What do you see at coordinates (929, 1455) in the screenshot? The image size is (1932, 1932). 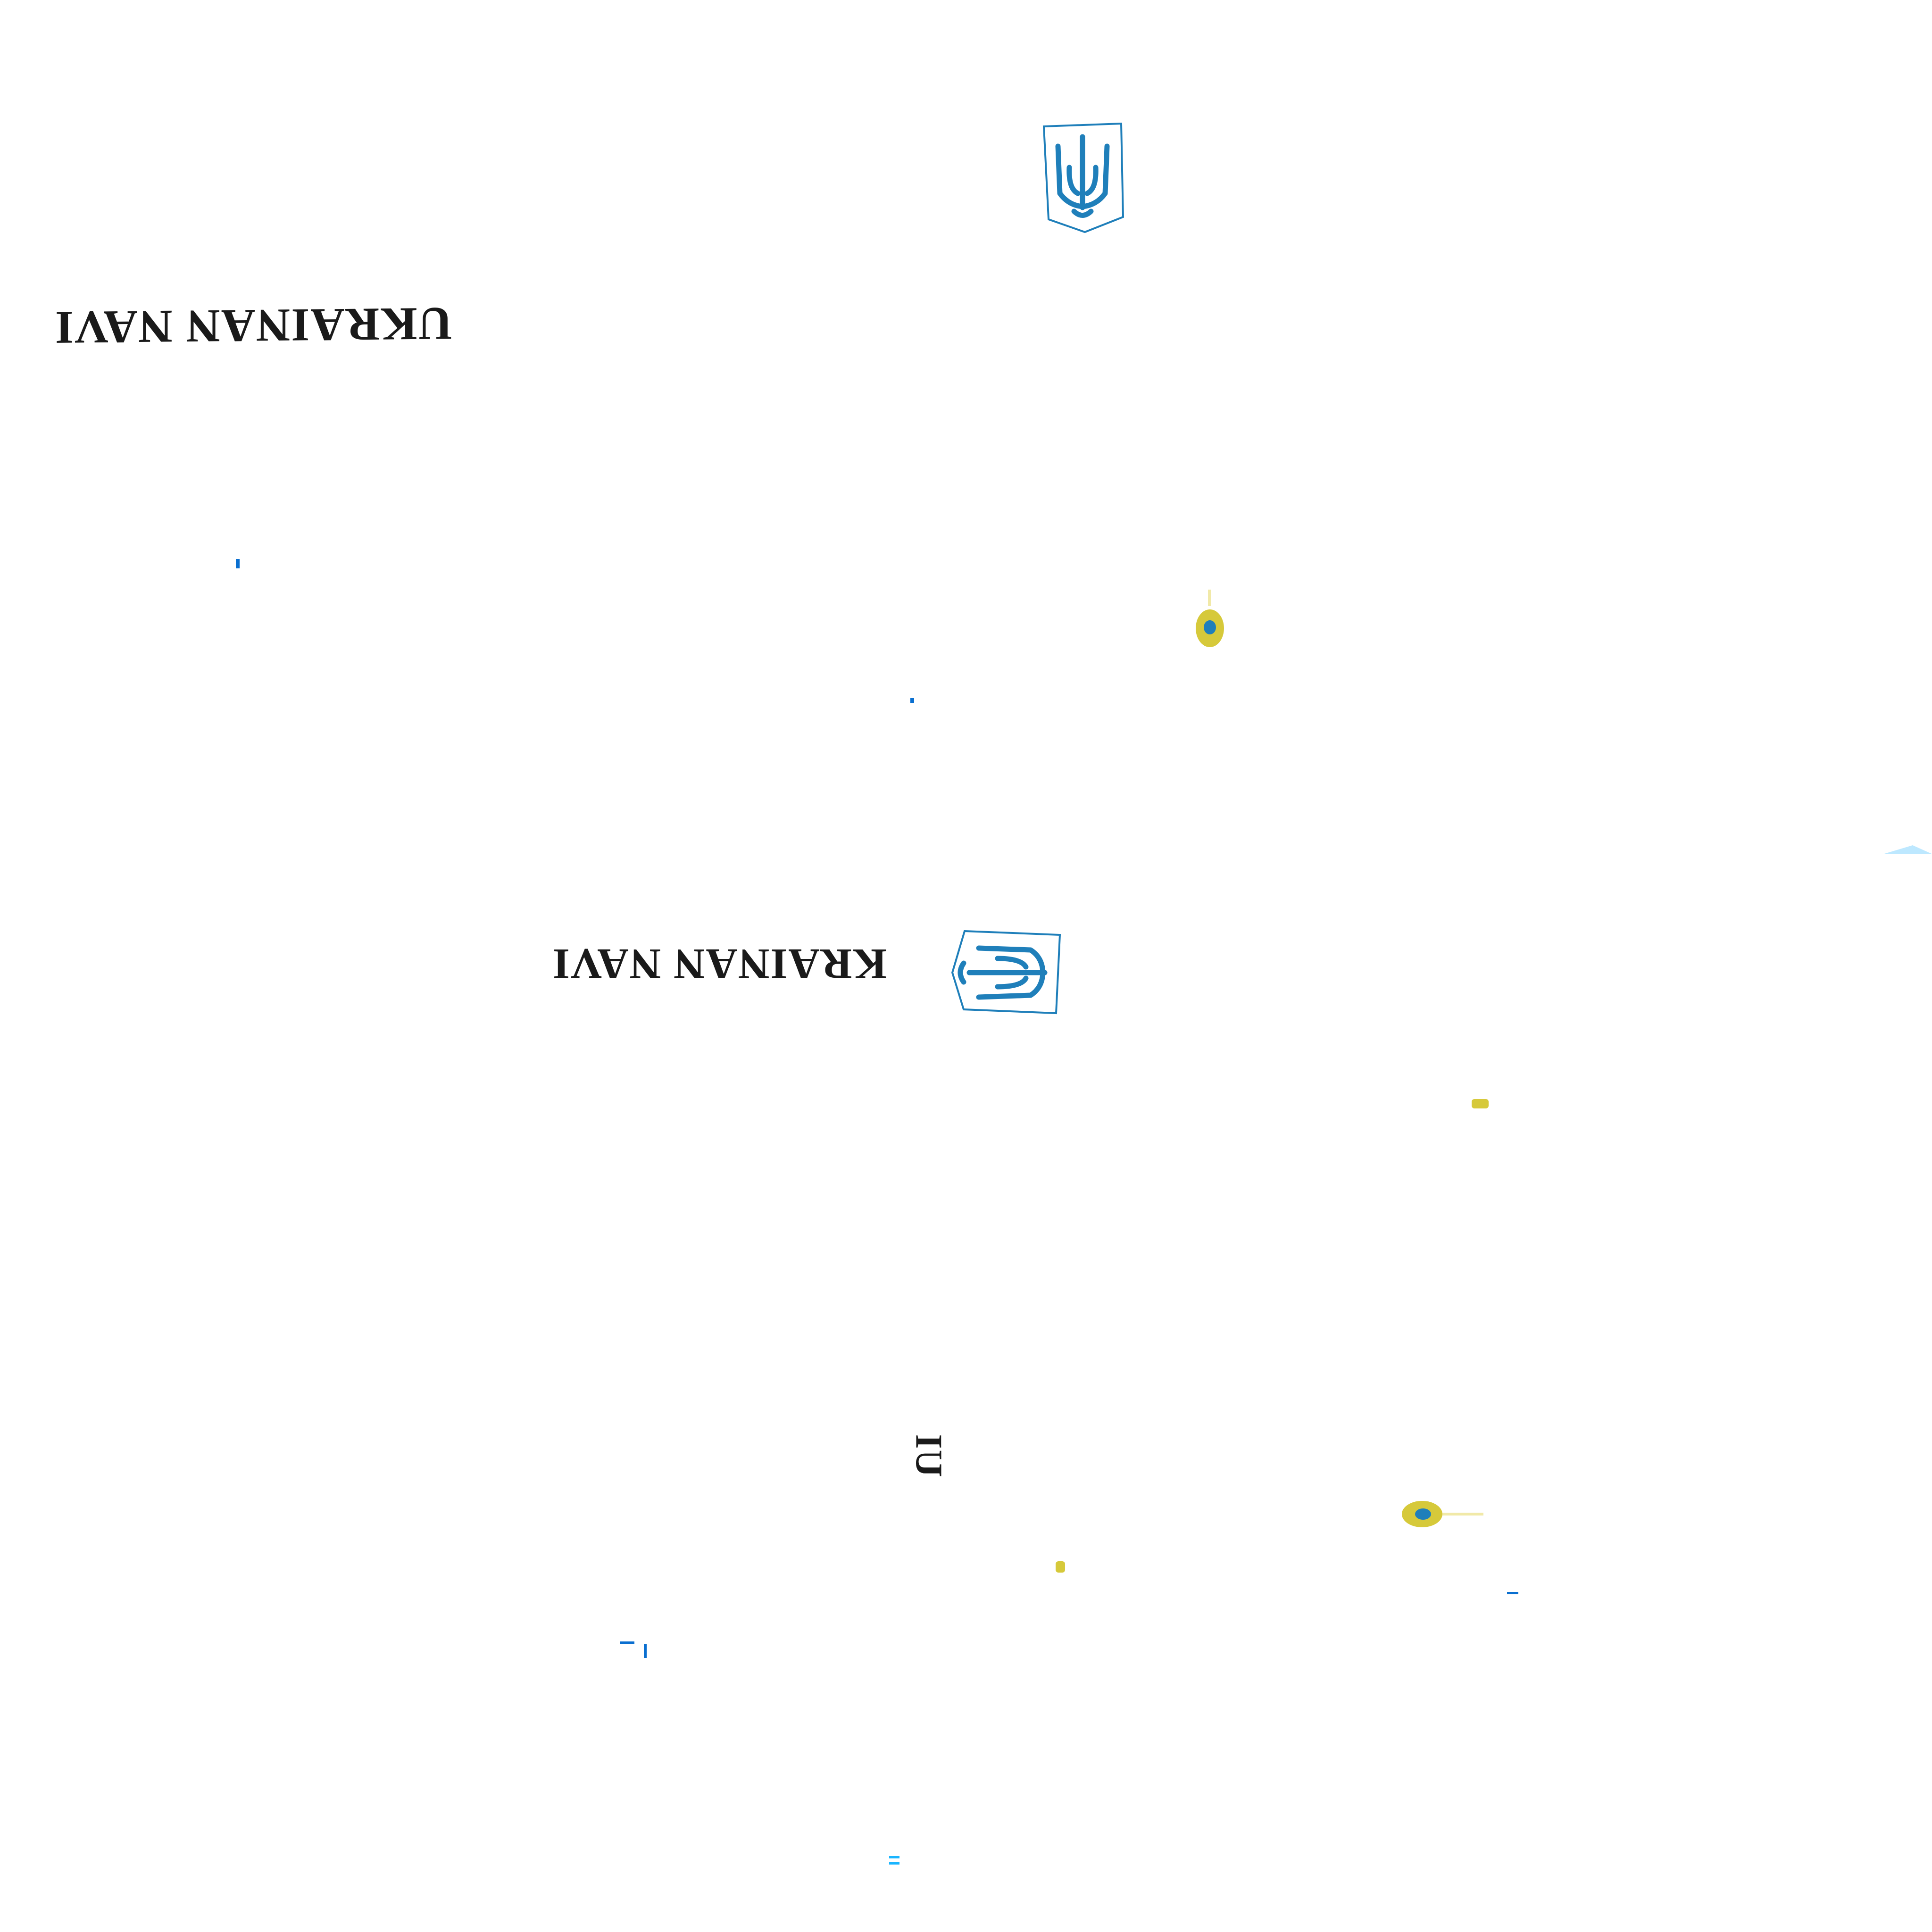 I see `wordmark-fragment: UI` at bounding box center [929, 1455].